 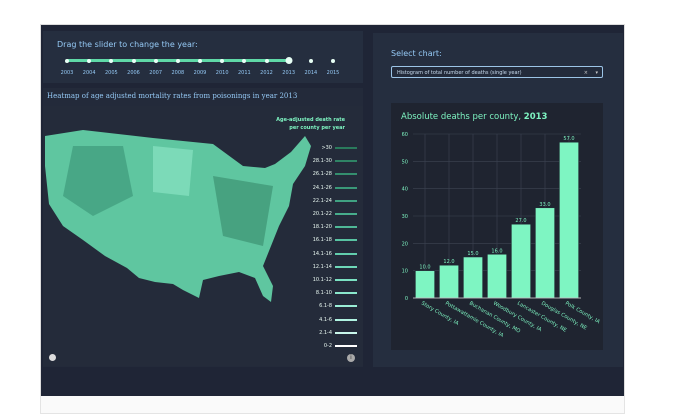 I want to click on year-tick-label: 2009, so click(x=200, y=73).